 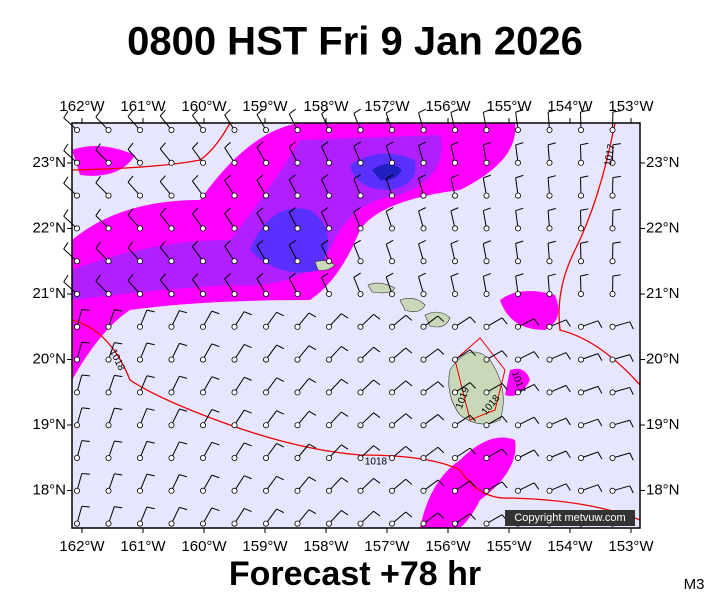 I want to click on latitude-label: 19°N, so click(x=49, y=424).